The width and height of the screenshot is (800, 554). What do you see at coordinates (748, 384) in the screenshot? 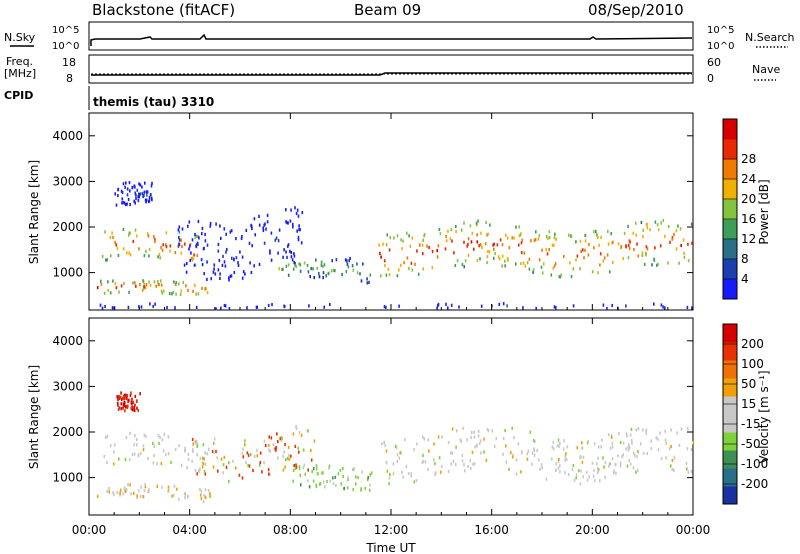
I see `colorbar-tick-label: 50` at bounding box center [748, 384].